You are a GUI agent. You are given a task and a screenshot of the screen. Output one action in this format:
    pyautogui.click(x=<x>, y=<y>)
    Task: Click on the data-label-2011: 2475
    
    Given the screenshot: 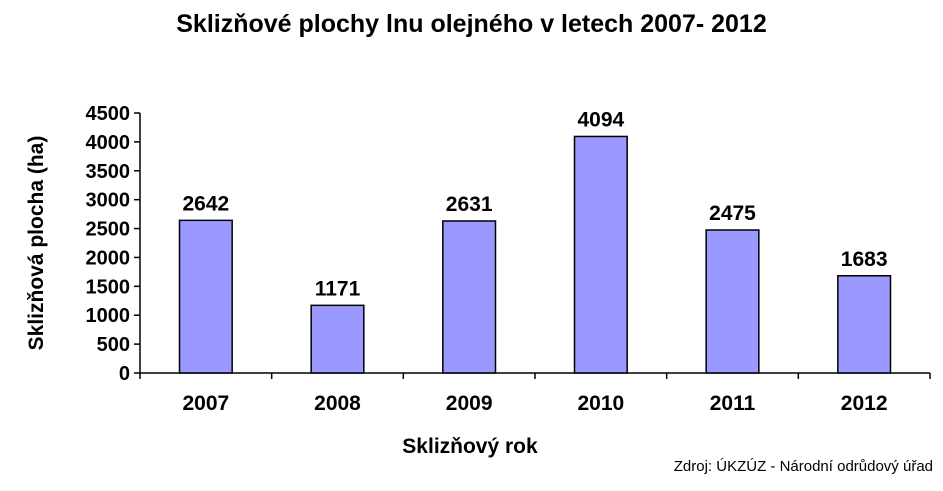 What is the action you would take?
    pyautogui.click(x=732, y=213)
    